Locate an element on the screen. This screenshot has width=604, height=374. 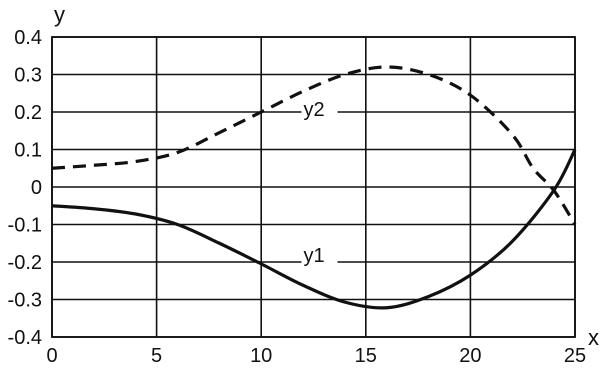
x-tick-label-5: 25 is located at coordinates (575, 356).